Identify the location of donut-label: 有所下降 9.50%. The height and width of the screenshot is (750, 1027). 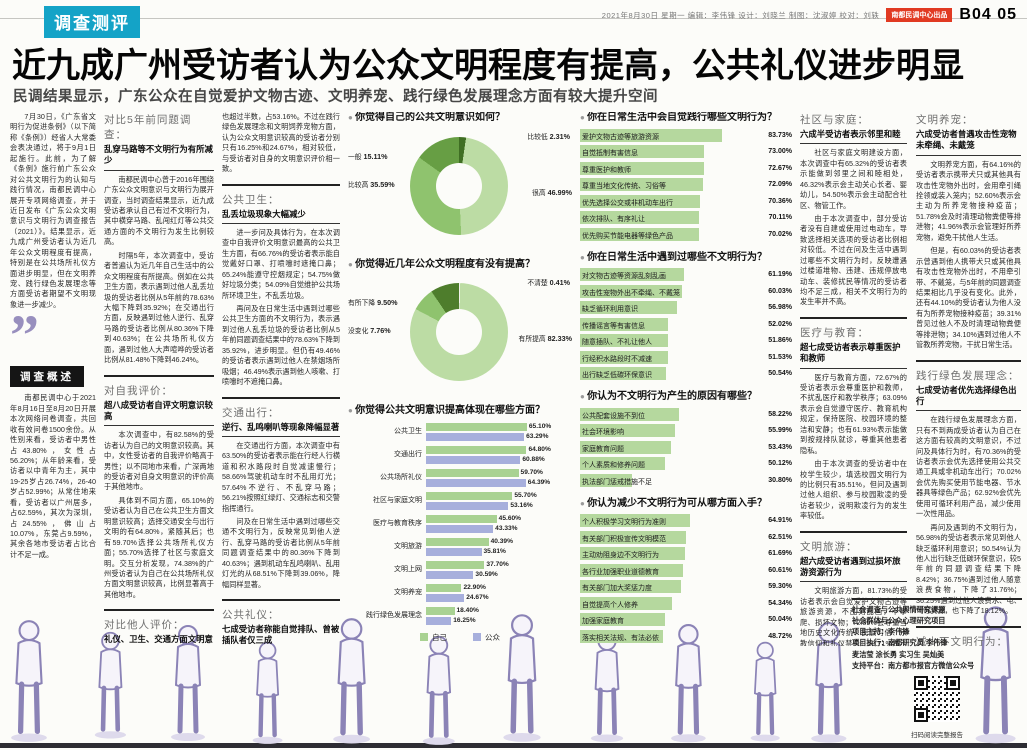
(373, 302).